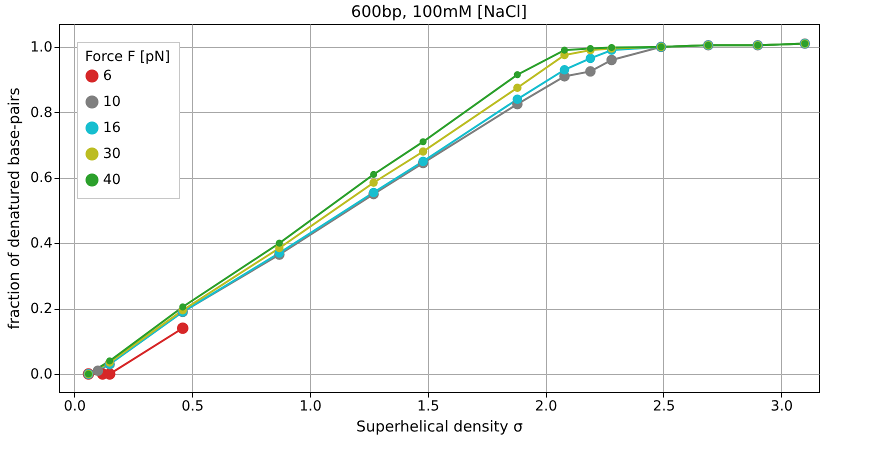  Describe the element at coordinates (41, 47) in the screenshot. I see `y-tick-label: 1.0` at that location.